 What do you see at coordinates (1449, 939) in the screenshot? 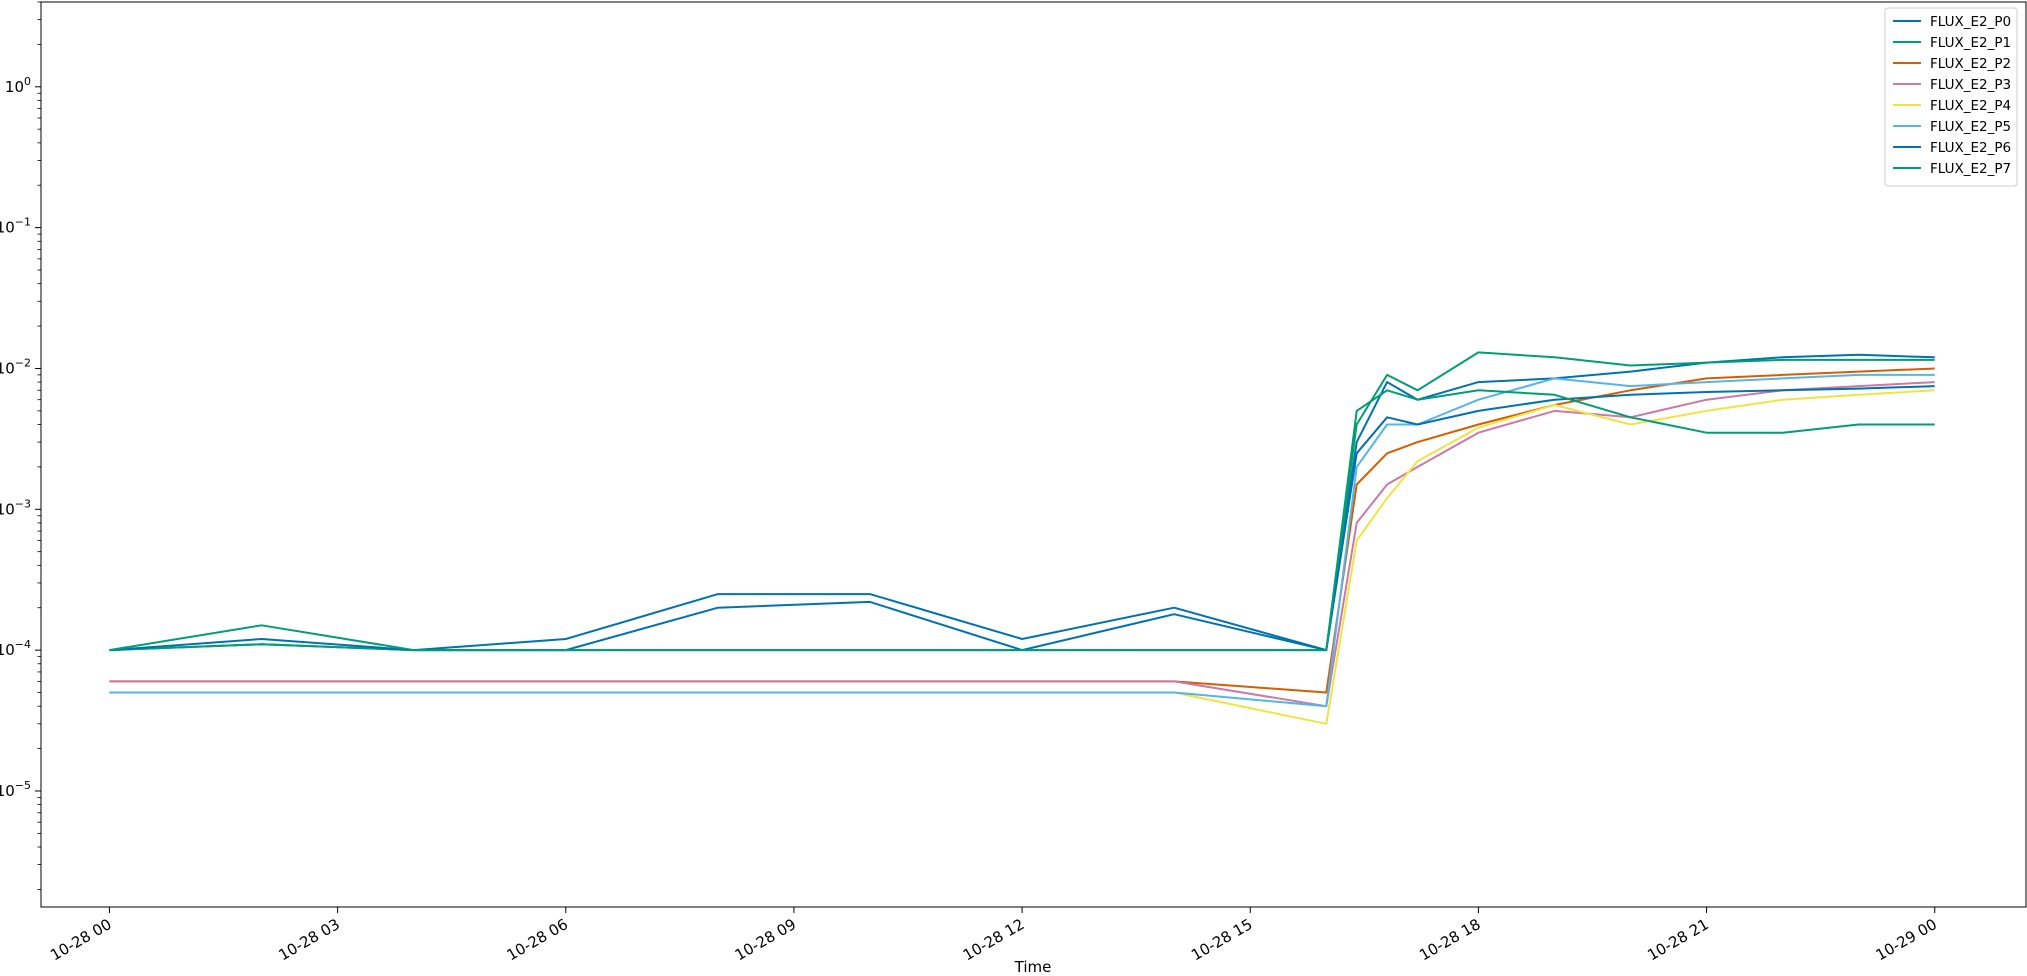
I see `x-tick-label: 10-28 18` at bounding box center [1449, 939].